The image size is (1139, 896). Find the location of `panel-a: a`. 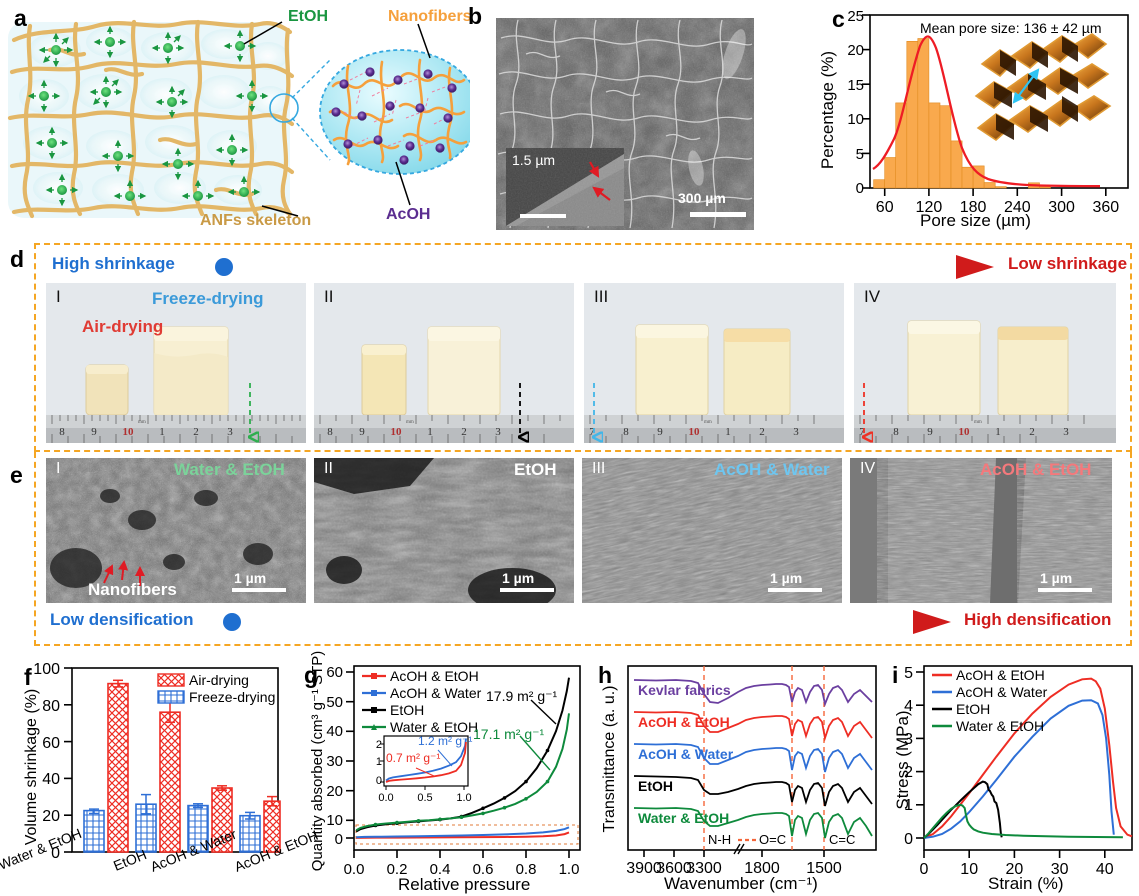

panel-a: a is located at coordinates (236, 117).